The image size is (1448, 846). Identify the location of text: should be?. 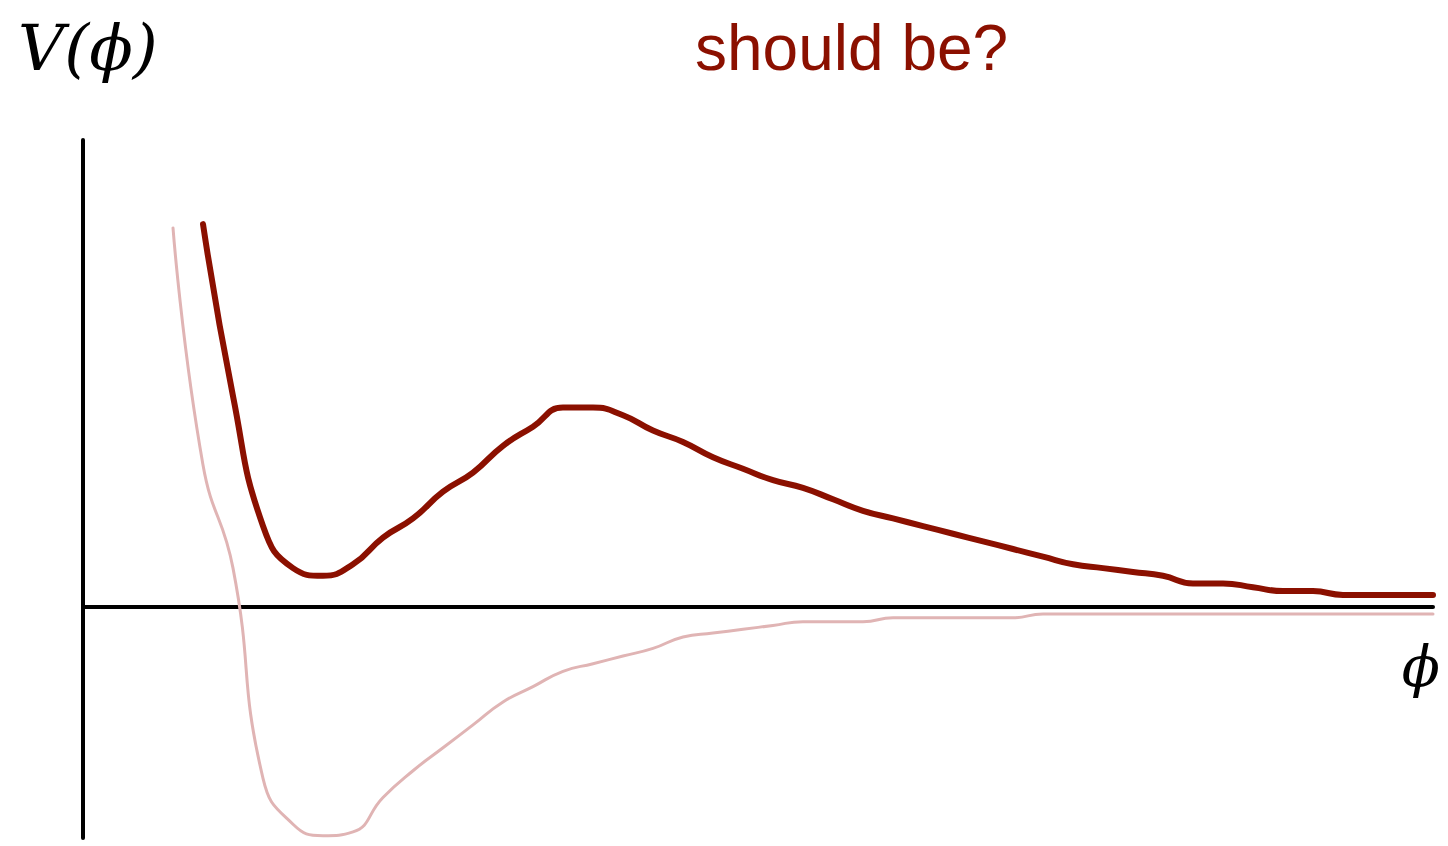
(852, 48).